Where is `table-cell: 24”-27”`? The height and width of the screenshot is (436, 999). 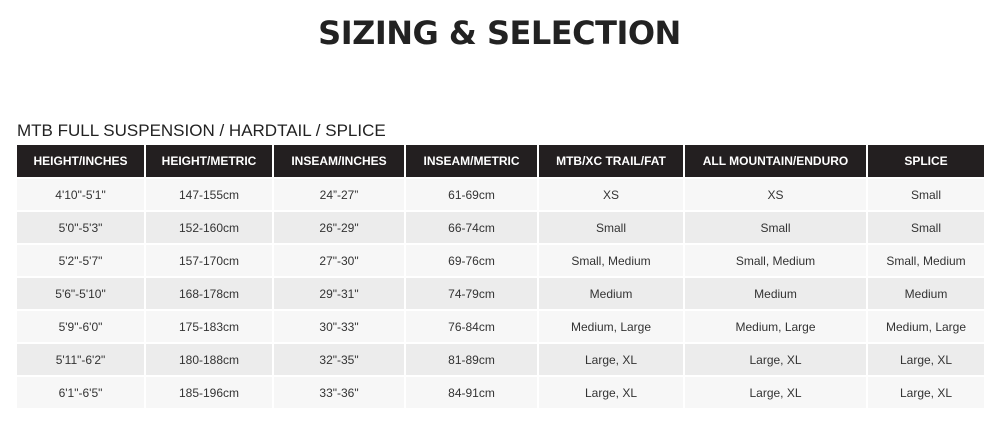
table-cell: 24”-27” is located at coordinates (339, 194).